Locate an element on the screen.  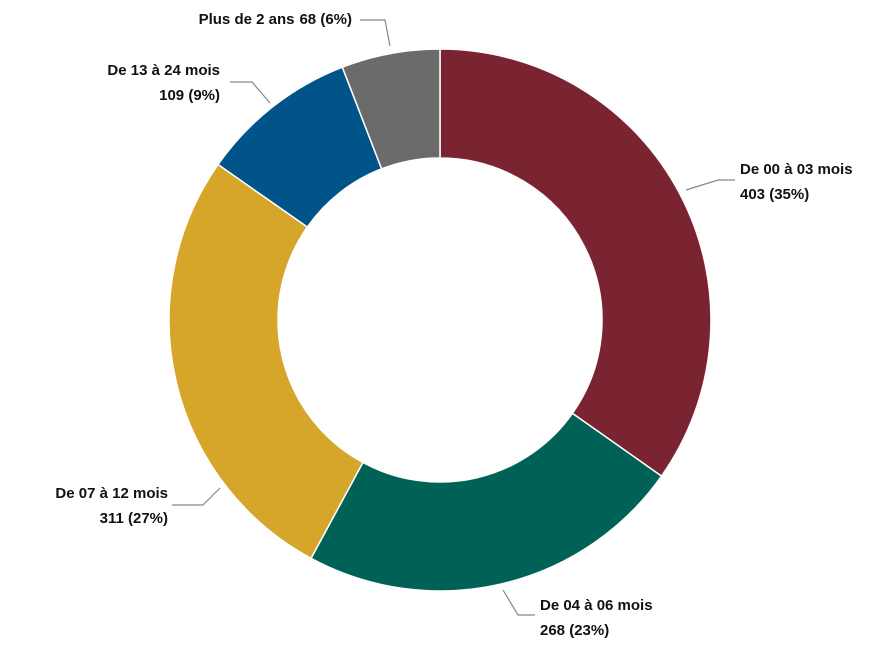
label-category: De 13 à 24 mois is located at coordinates (163, 70).